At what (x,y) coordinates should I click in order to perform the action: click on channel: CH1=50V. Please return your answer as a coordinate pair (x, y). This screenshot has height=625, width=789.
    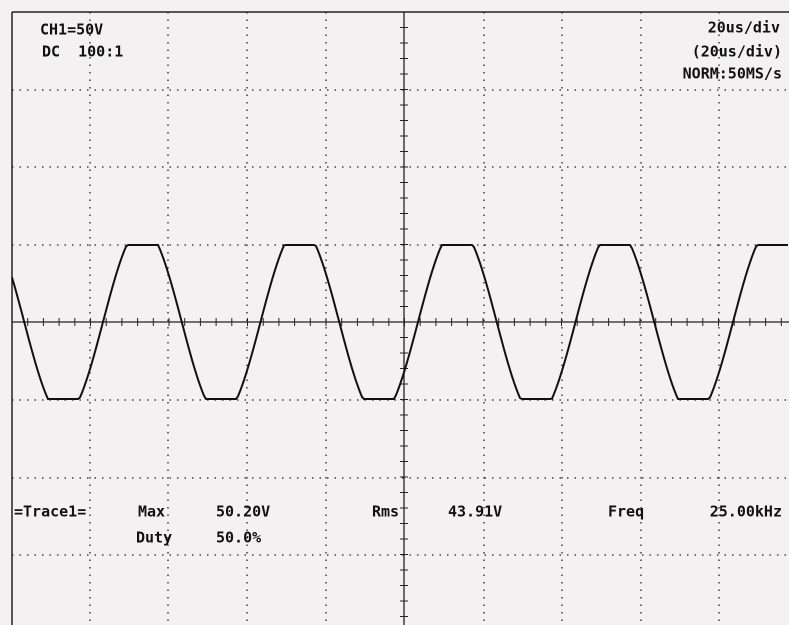
    Looking at the image, I should click on (71, 30).